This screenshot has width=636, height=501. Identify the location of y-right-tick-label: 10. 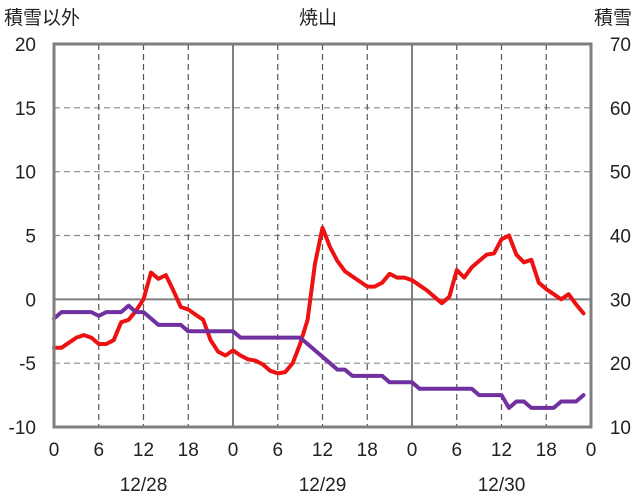
(620, 428).